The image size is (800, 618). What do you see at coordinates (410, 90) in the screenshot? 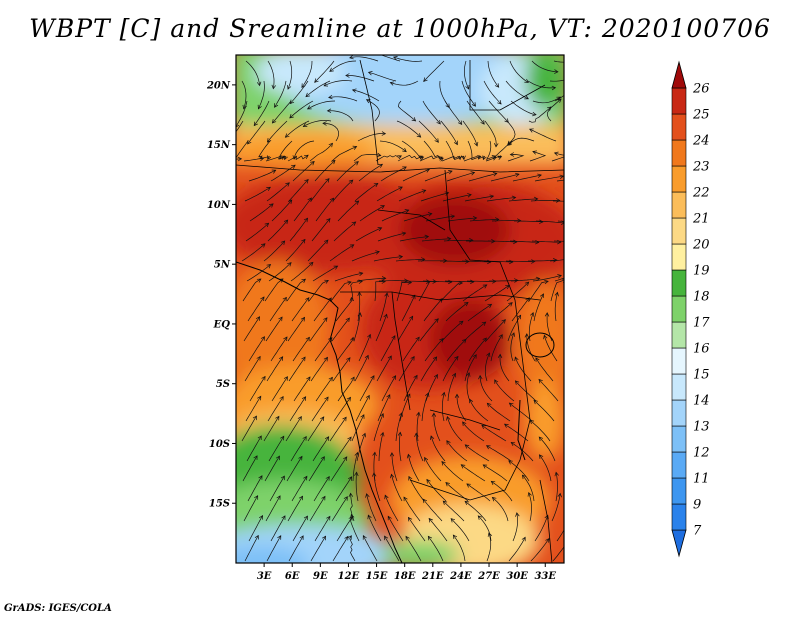
I see `field-north-blue` at bounding box center [410, 90].